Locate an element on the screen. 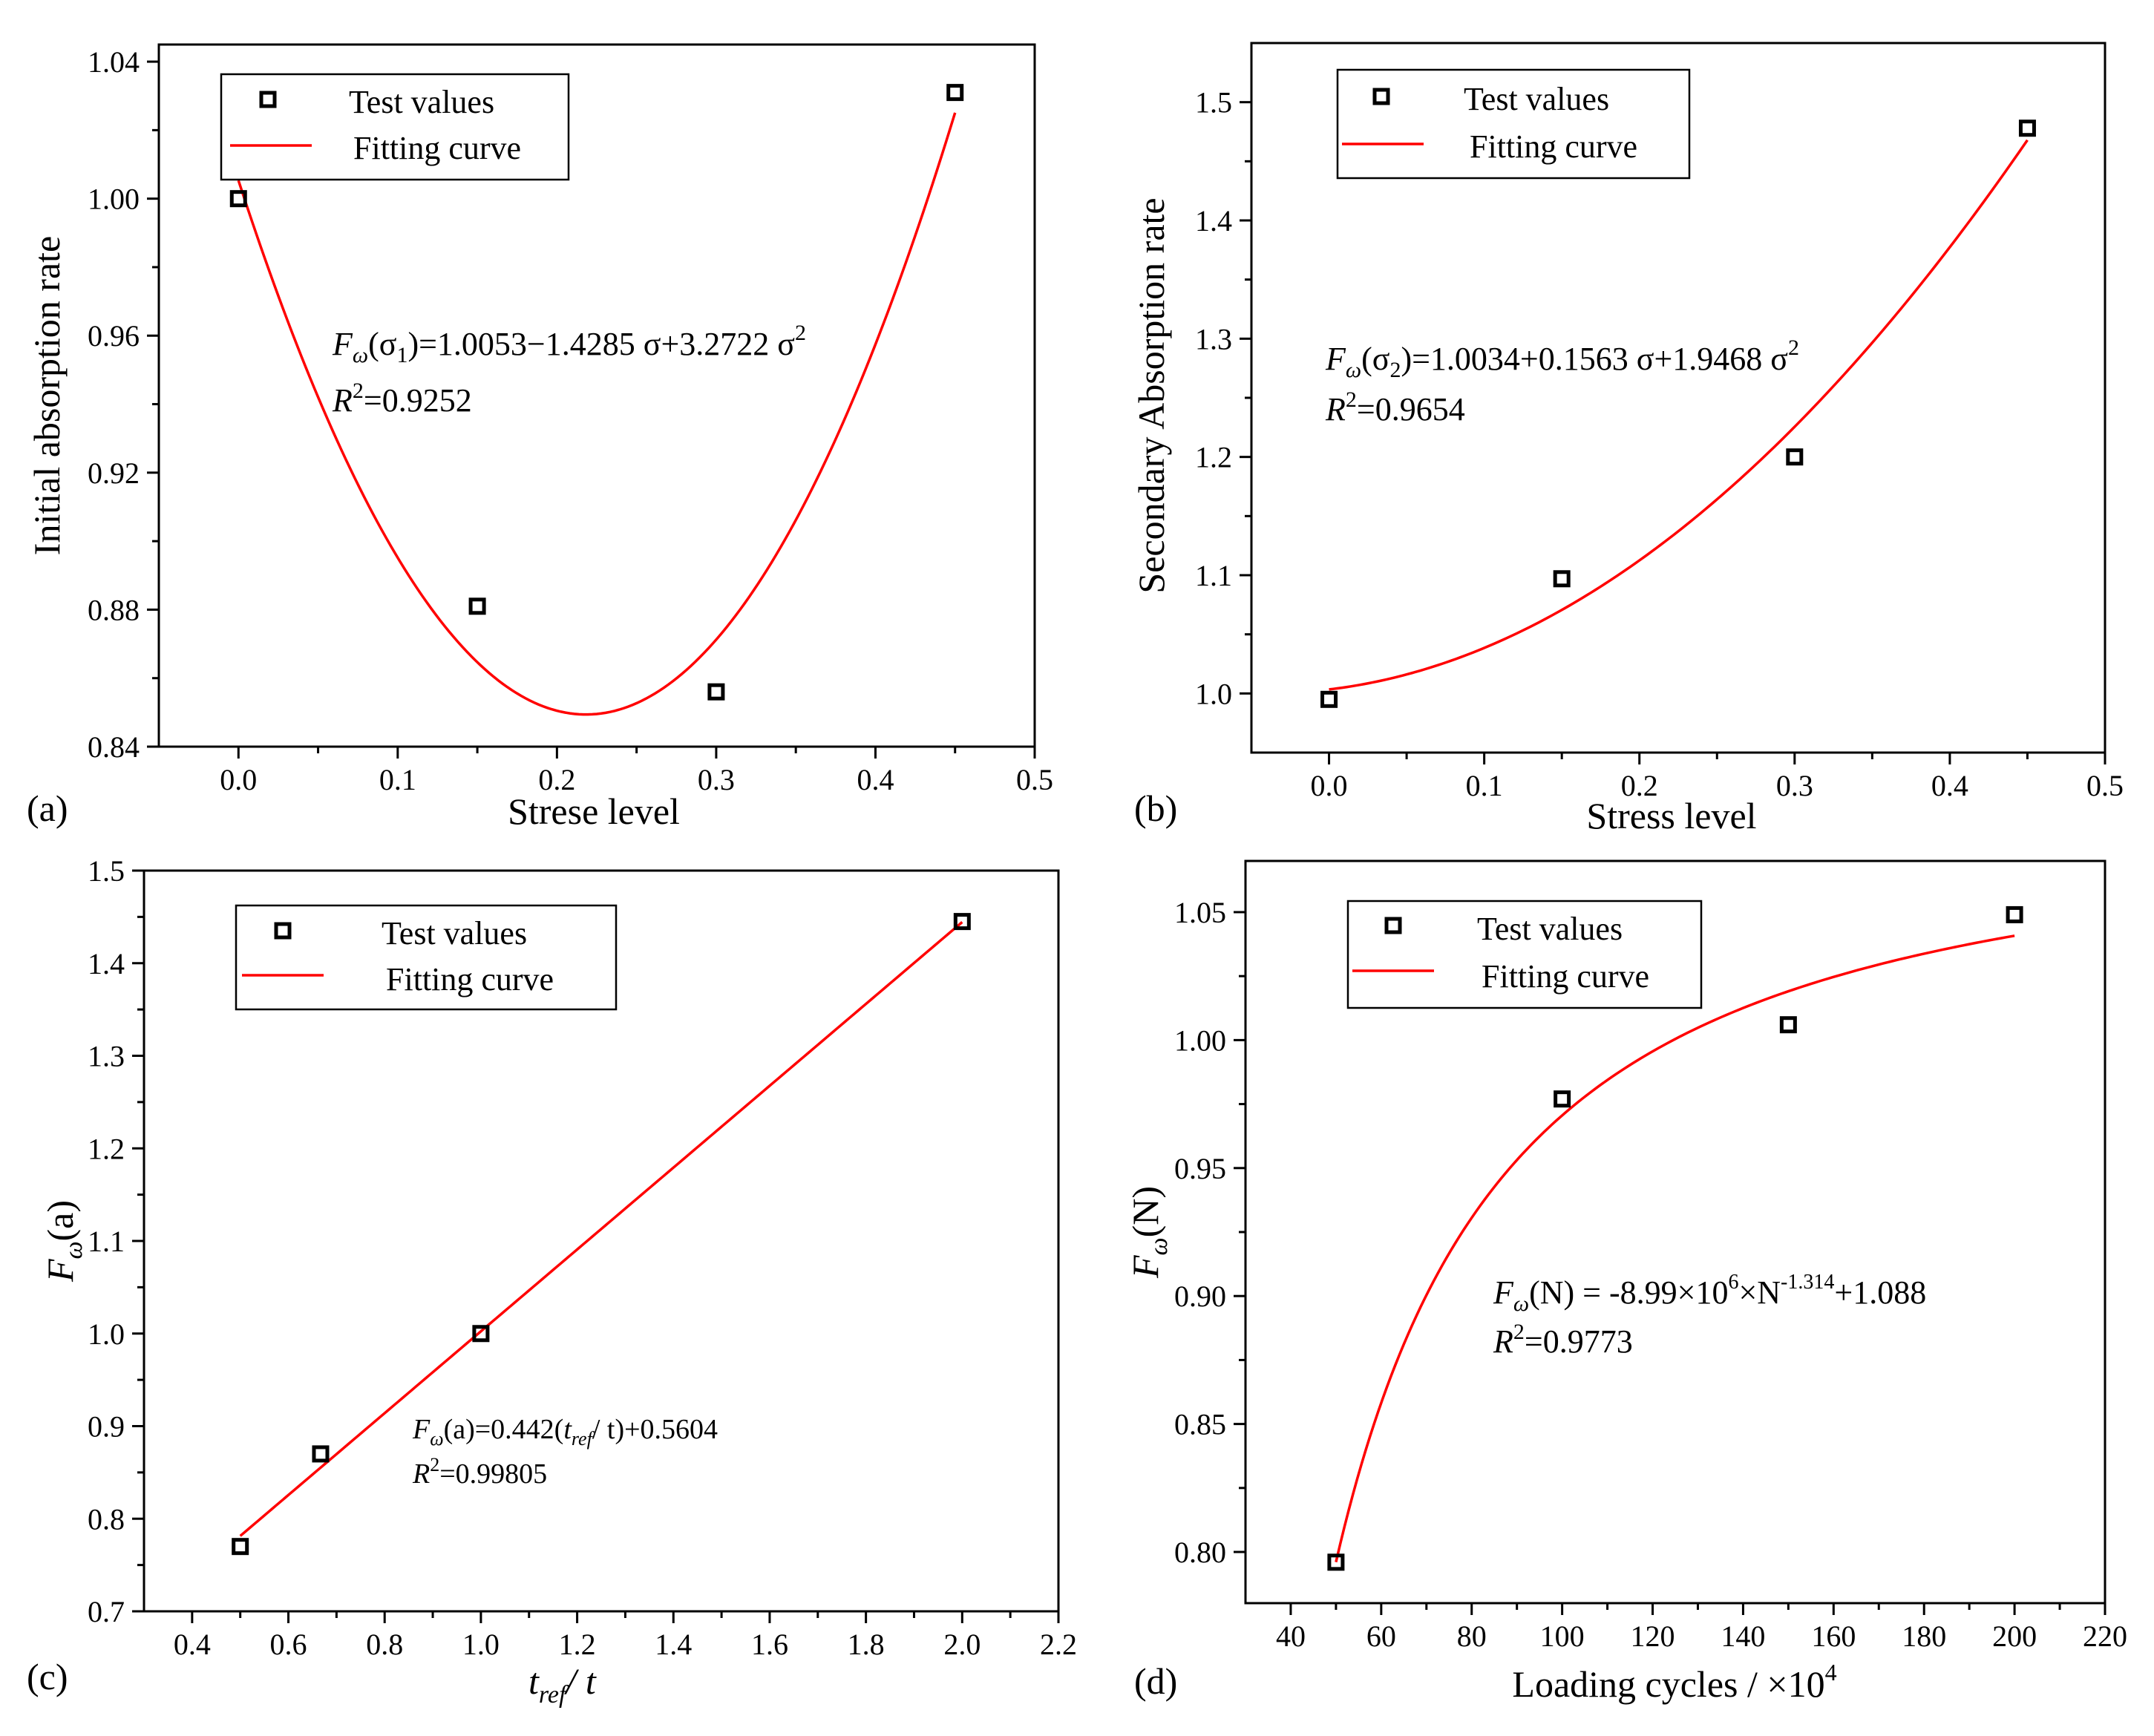 The height and width of the screenshot is (1736, 2154). x-tick-label: 1.8 is located at coordinates (866, 1644).